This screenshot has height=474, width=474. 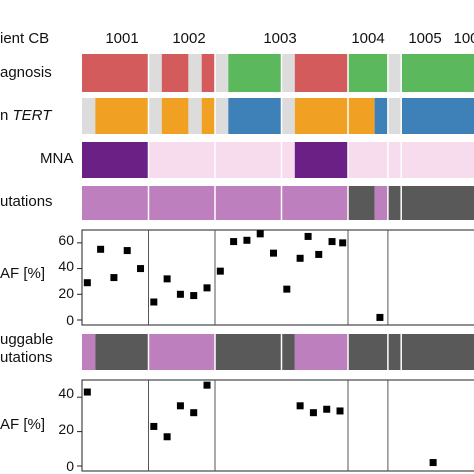 I want to click on ytick-top-60: 60, so click(x=66, y=240).